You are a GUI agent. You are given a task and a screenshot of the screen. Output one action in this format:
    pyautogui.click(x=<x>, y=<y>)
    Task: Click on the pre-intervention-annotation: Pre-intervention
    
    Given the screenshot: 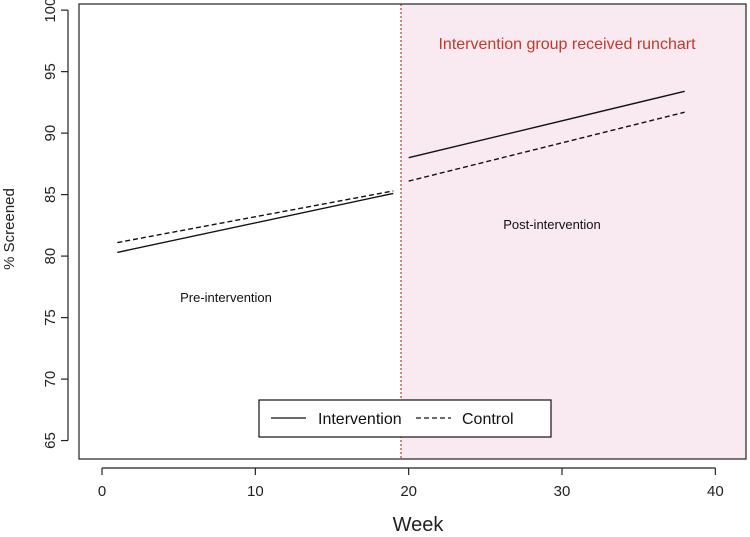 What is the action you would take?
    pyautogui.click(x=226, y=297)
    